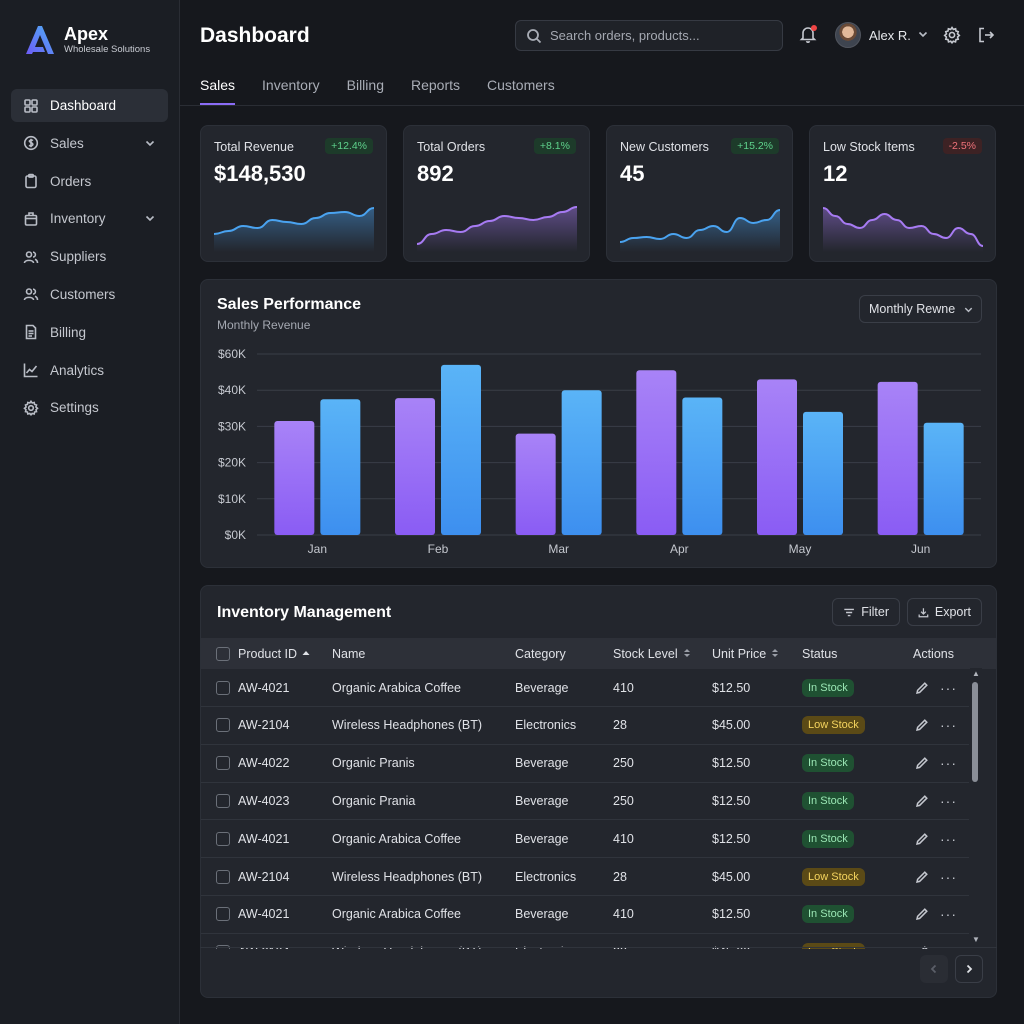 The width and height of the screenshot is (1024, 1024). What do you see at coordinates (86, 40) in the screenshot?
I see `brand: Apex Wholesale Solutions` at bounding box center [86, 40].